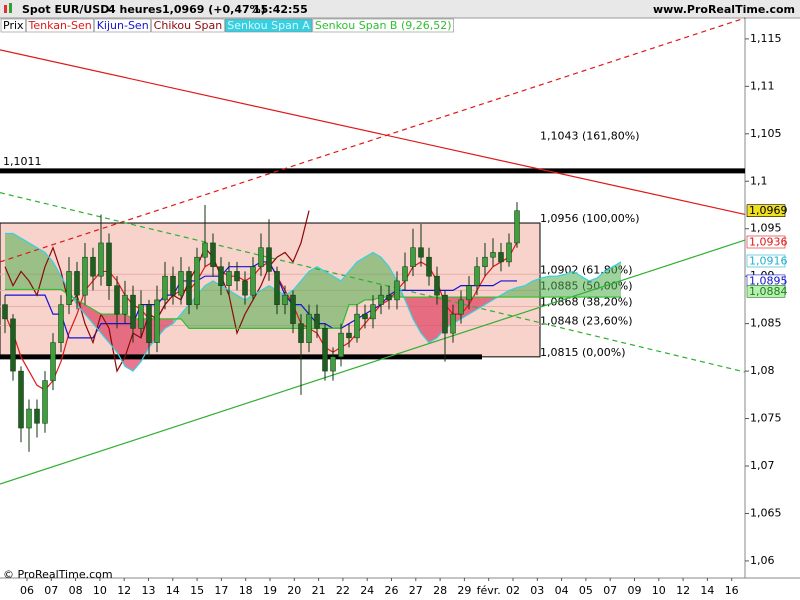 The width and height of the screenshot is (800, 600). What do you see at coordinates (367, 590) in the screenshot?
I see `x-tick-label: 24` at bounding box center [367, 590].